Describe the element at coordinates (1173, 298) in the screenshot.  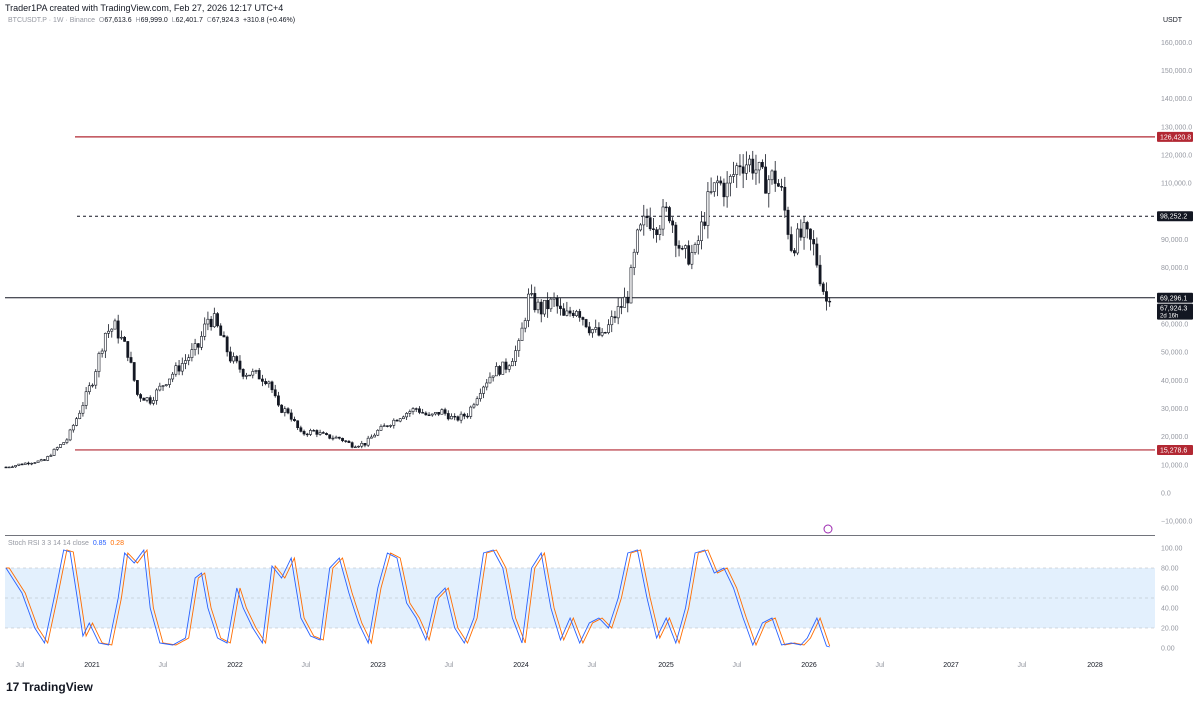
I see `level-price-label: 69,296.1` at that location.